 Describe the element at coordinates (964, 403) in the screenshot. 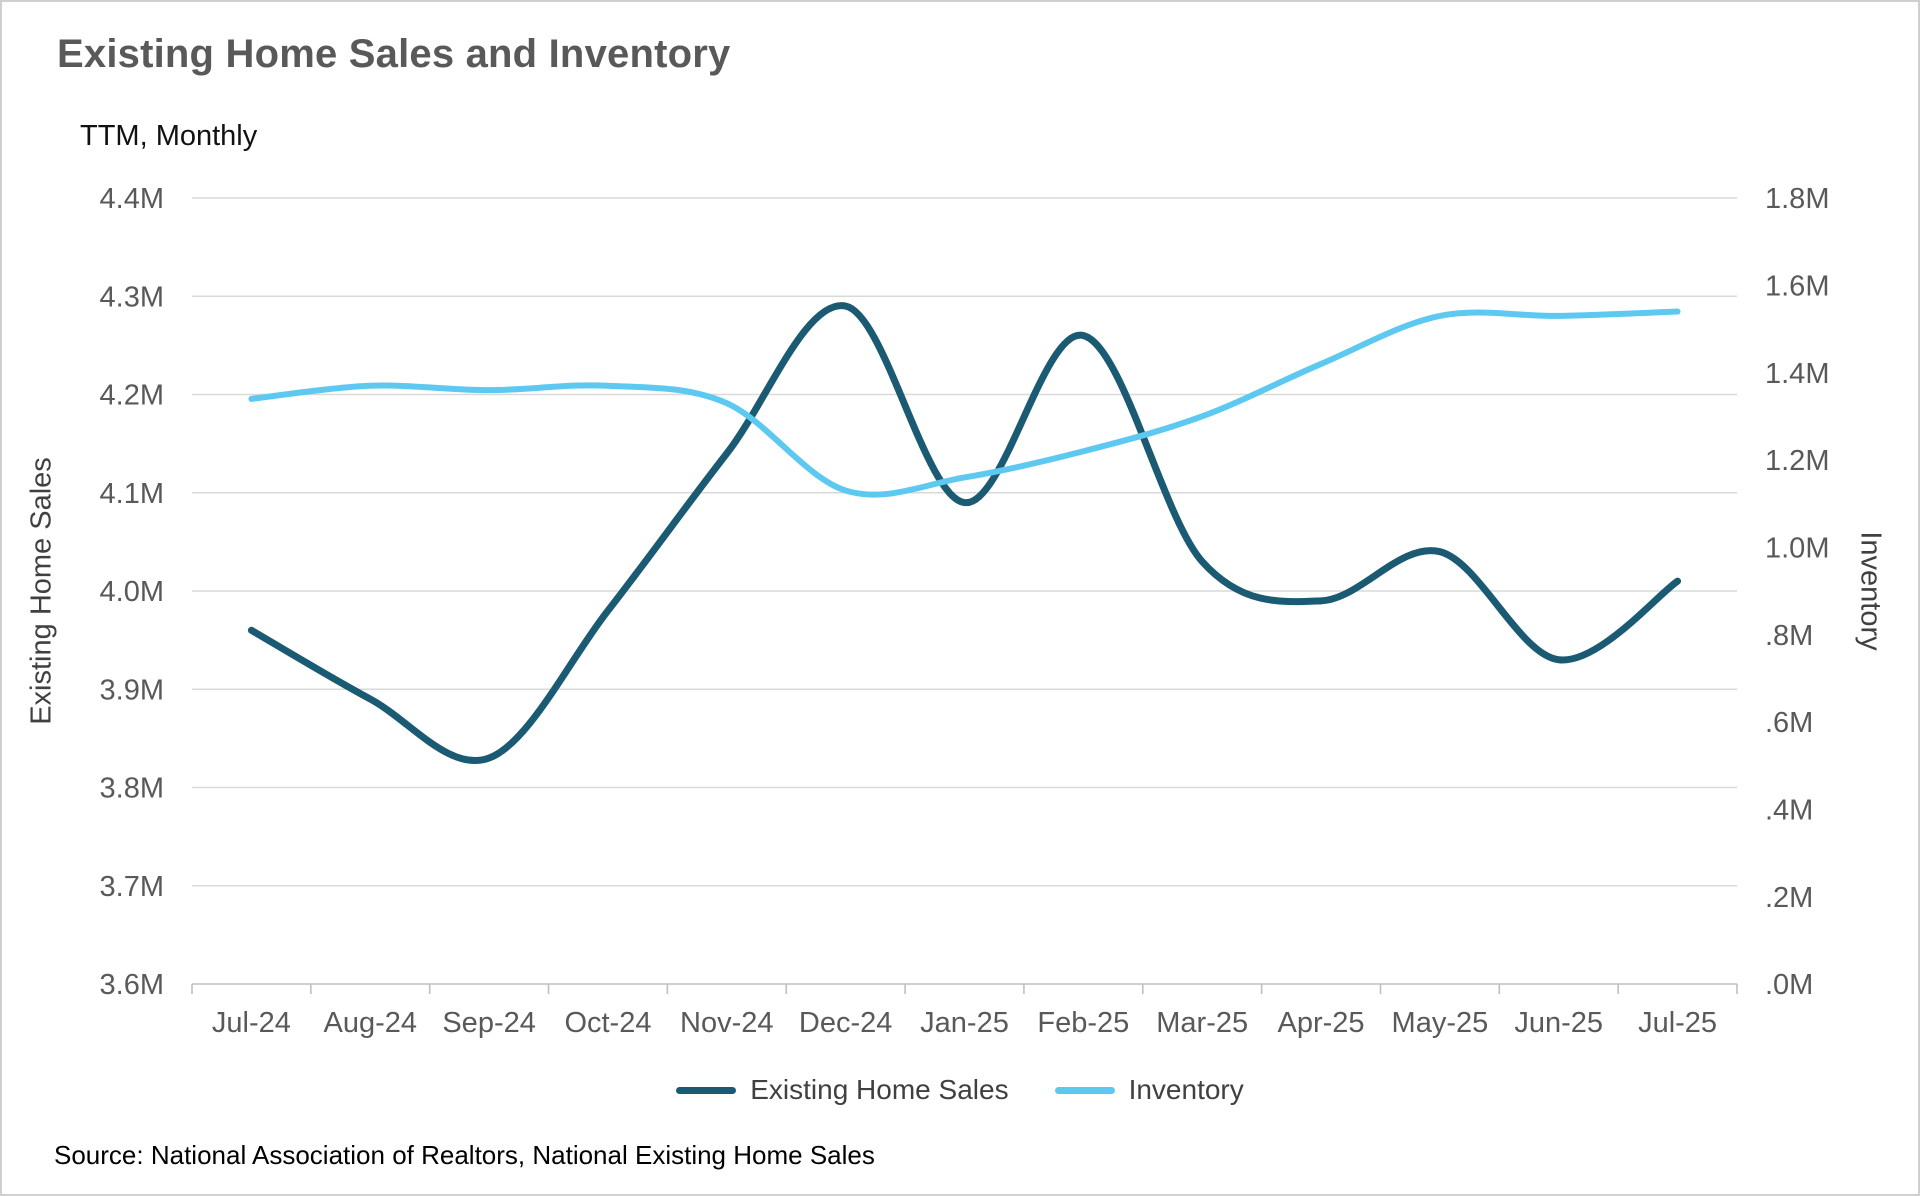

I see `series-line-inventory` at that location.